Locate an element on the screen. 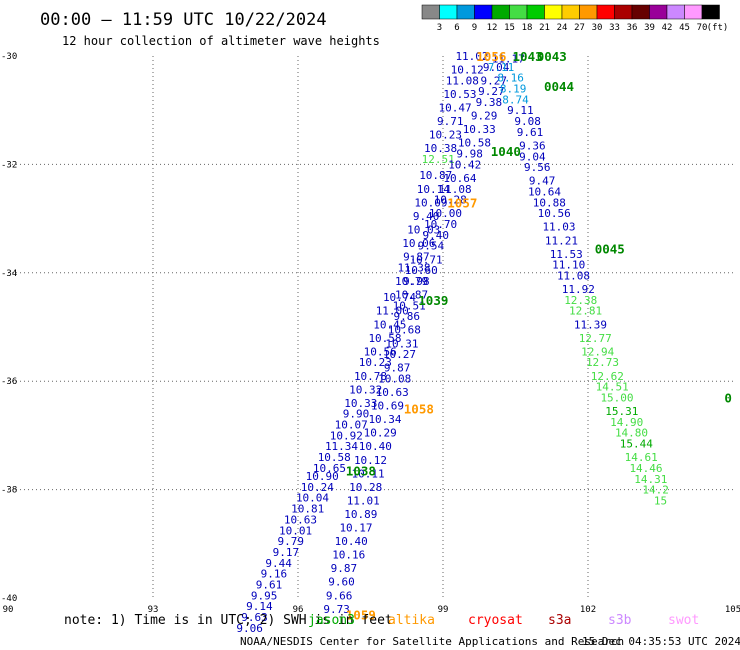 Image resolution: width=740 pixels, height=650 pixels. wave-height-value: 14.2 is located at coordinates (655, 490).